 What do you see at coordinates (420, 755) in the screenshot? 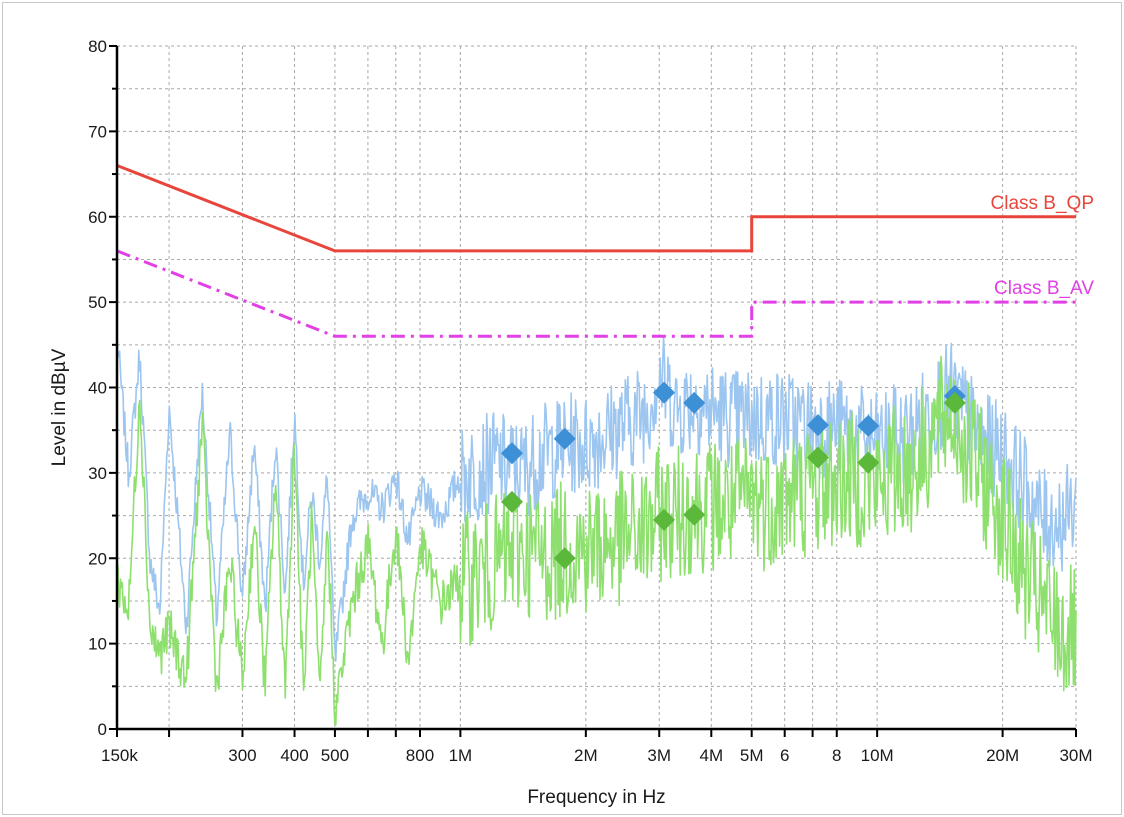
I see `x-tick-label: 800` at bounding box center [420, 755].